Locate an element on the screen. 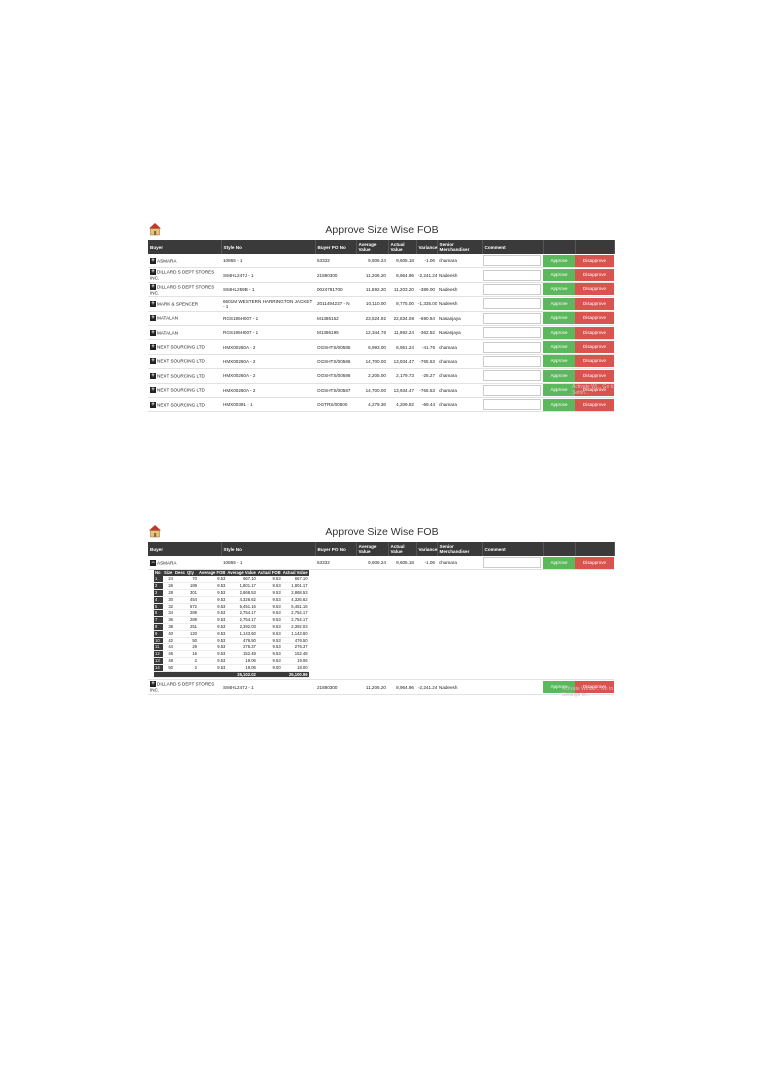 The image size is (761, 1075). po-cell: OGSHTS/00586 is located at coordinates (335, 362).